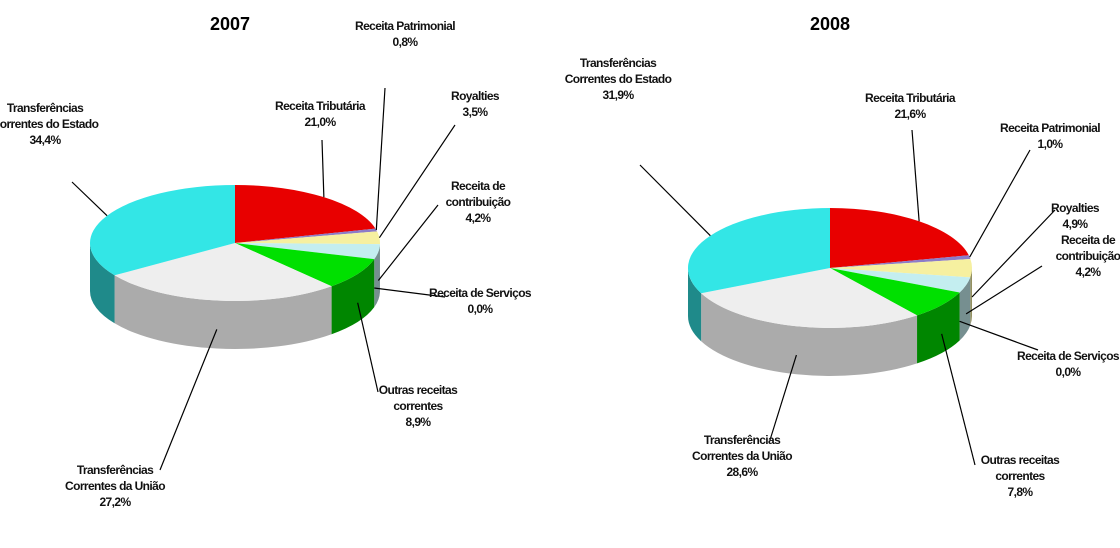  I want to click on value-label: 34,4%, so click(45, 140).